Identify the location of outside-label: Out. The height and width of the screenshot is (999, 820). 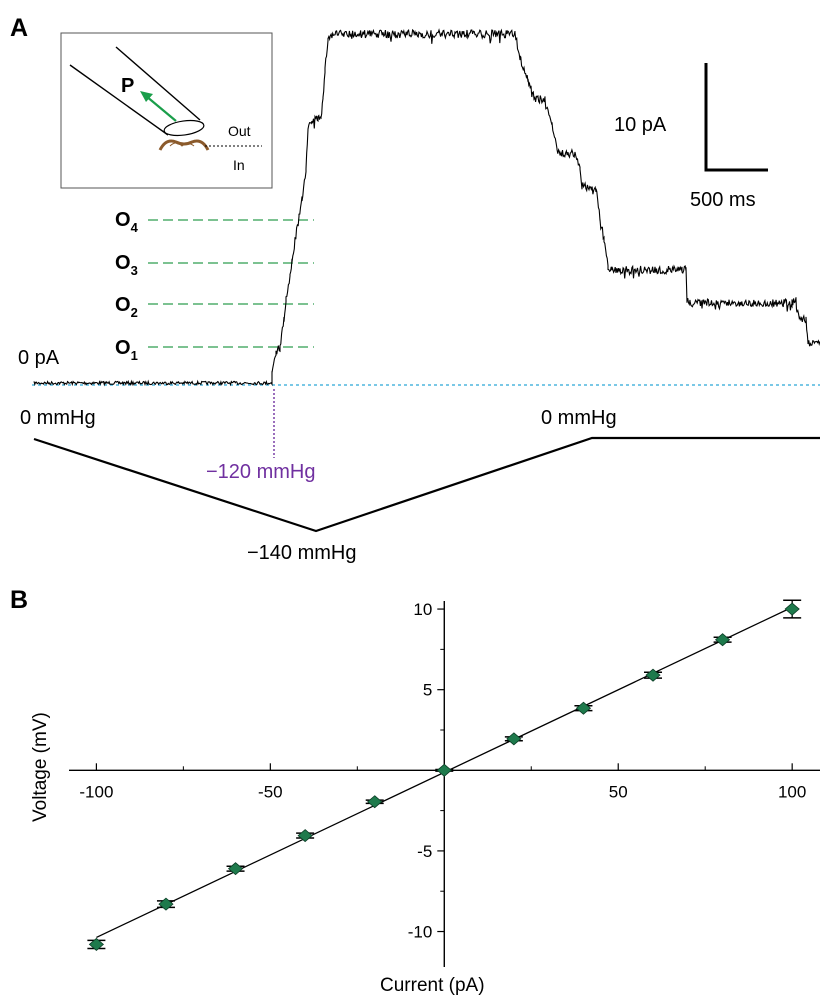
(239, 131).